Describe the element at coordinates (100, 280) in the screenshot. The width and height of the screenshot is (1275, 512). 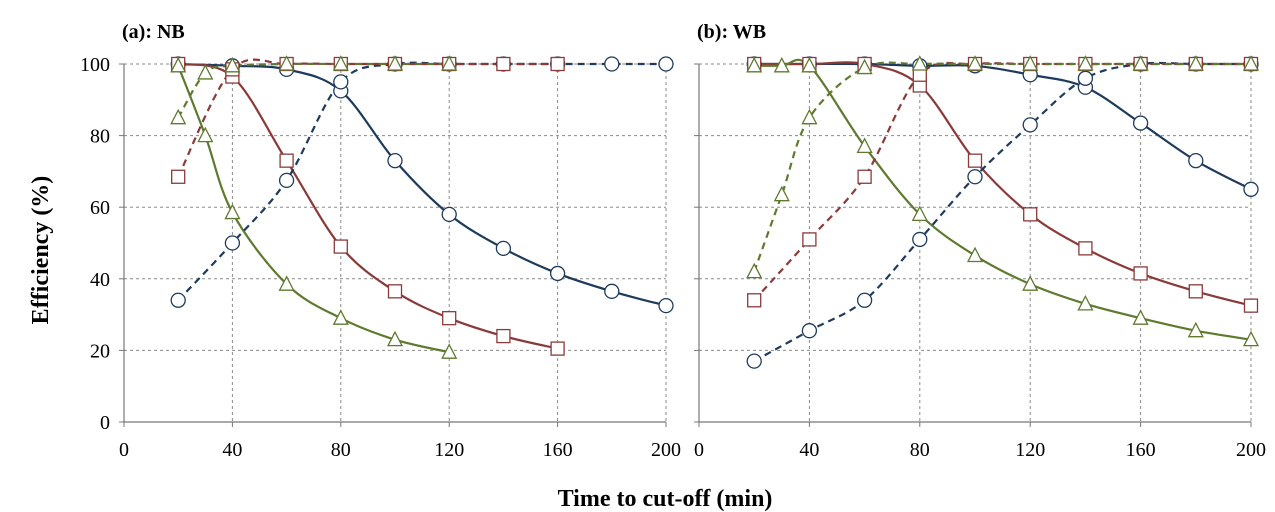
I see `y-tick-label: 40` at that location.